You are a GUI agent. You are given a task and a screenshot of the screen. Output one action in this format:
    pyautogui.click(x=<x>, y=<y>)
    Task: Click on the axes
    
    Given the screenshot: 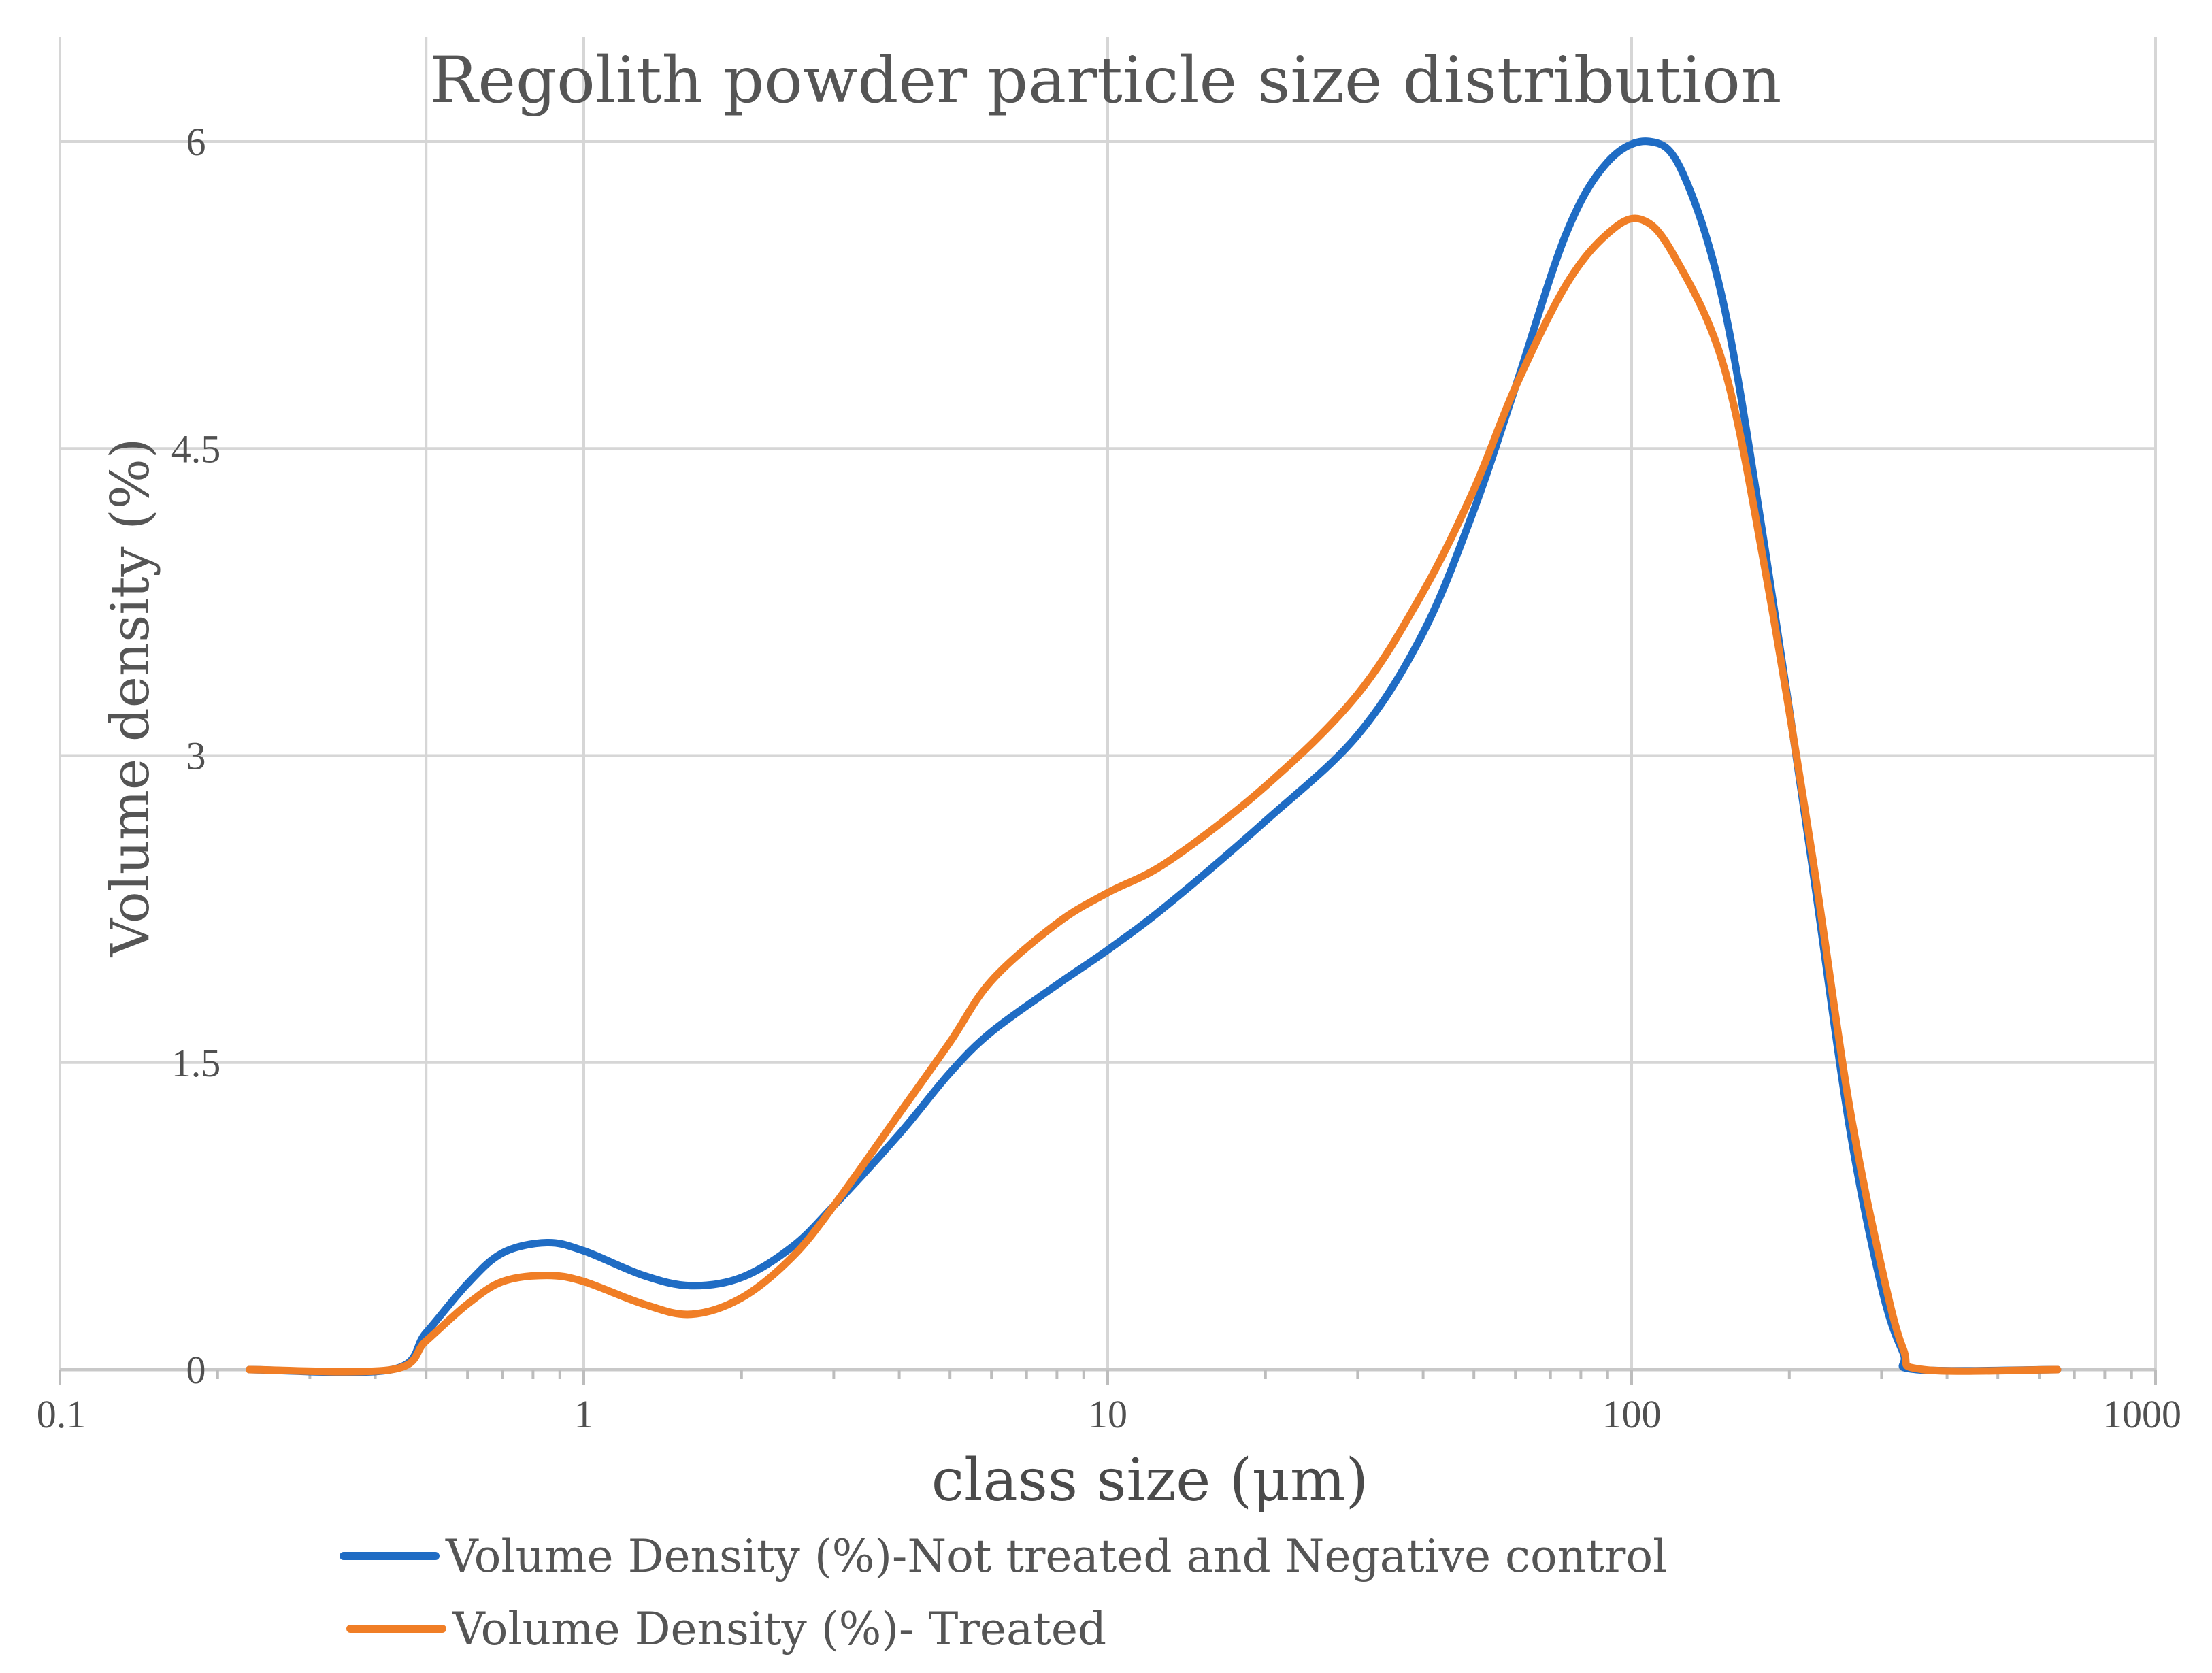 What is the action you would take?
    pyautogui.click(x=1108, y=1376)
    